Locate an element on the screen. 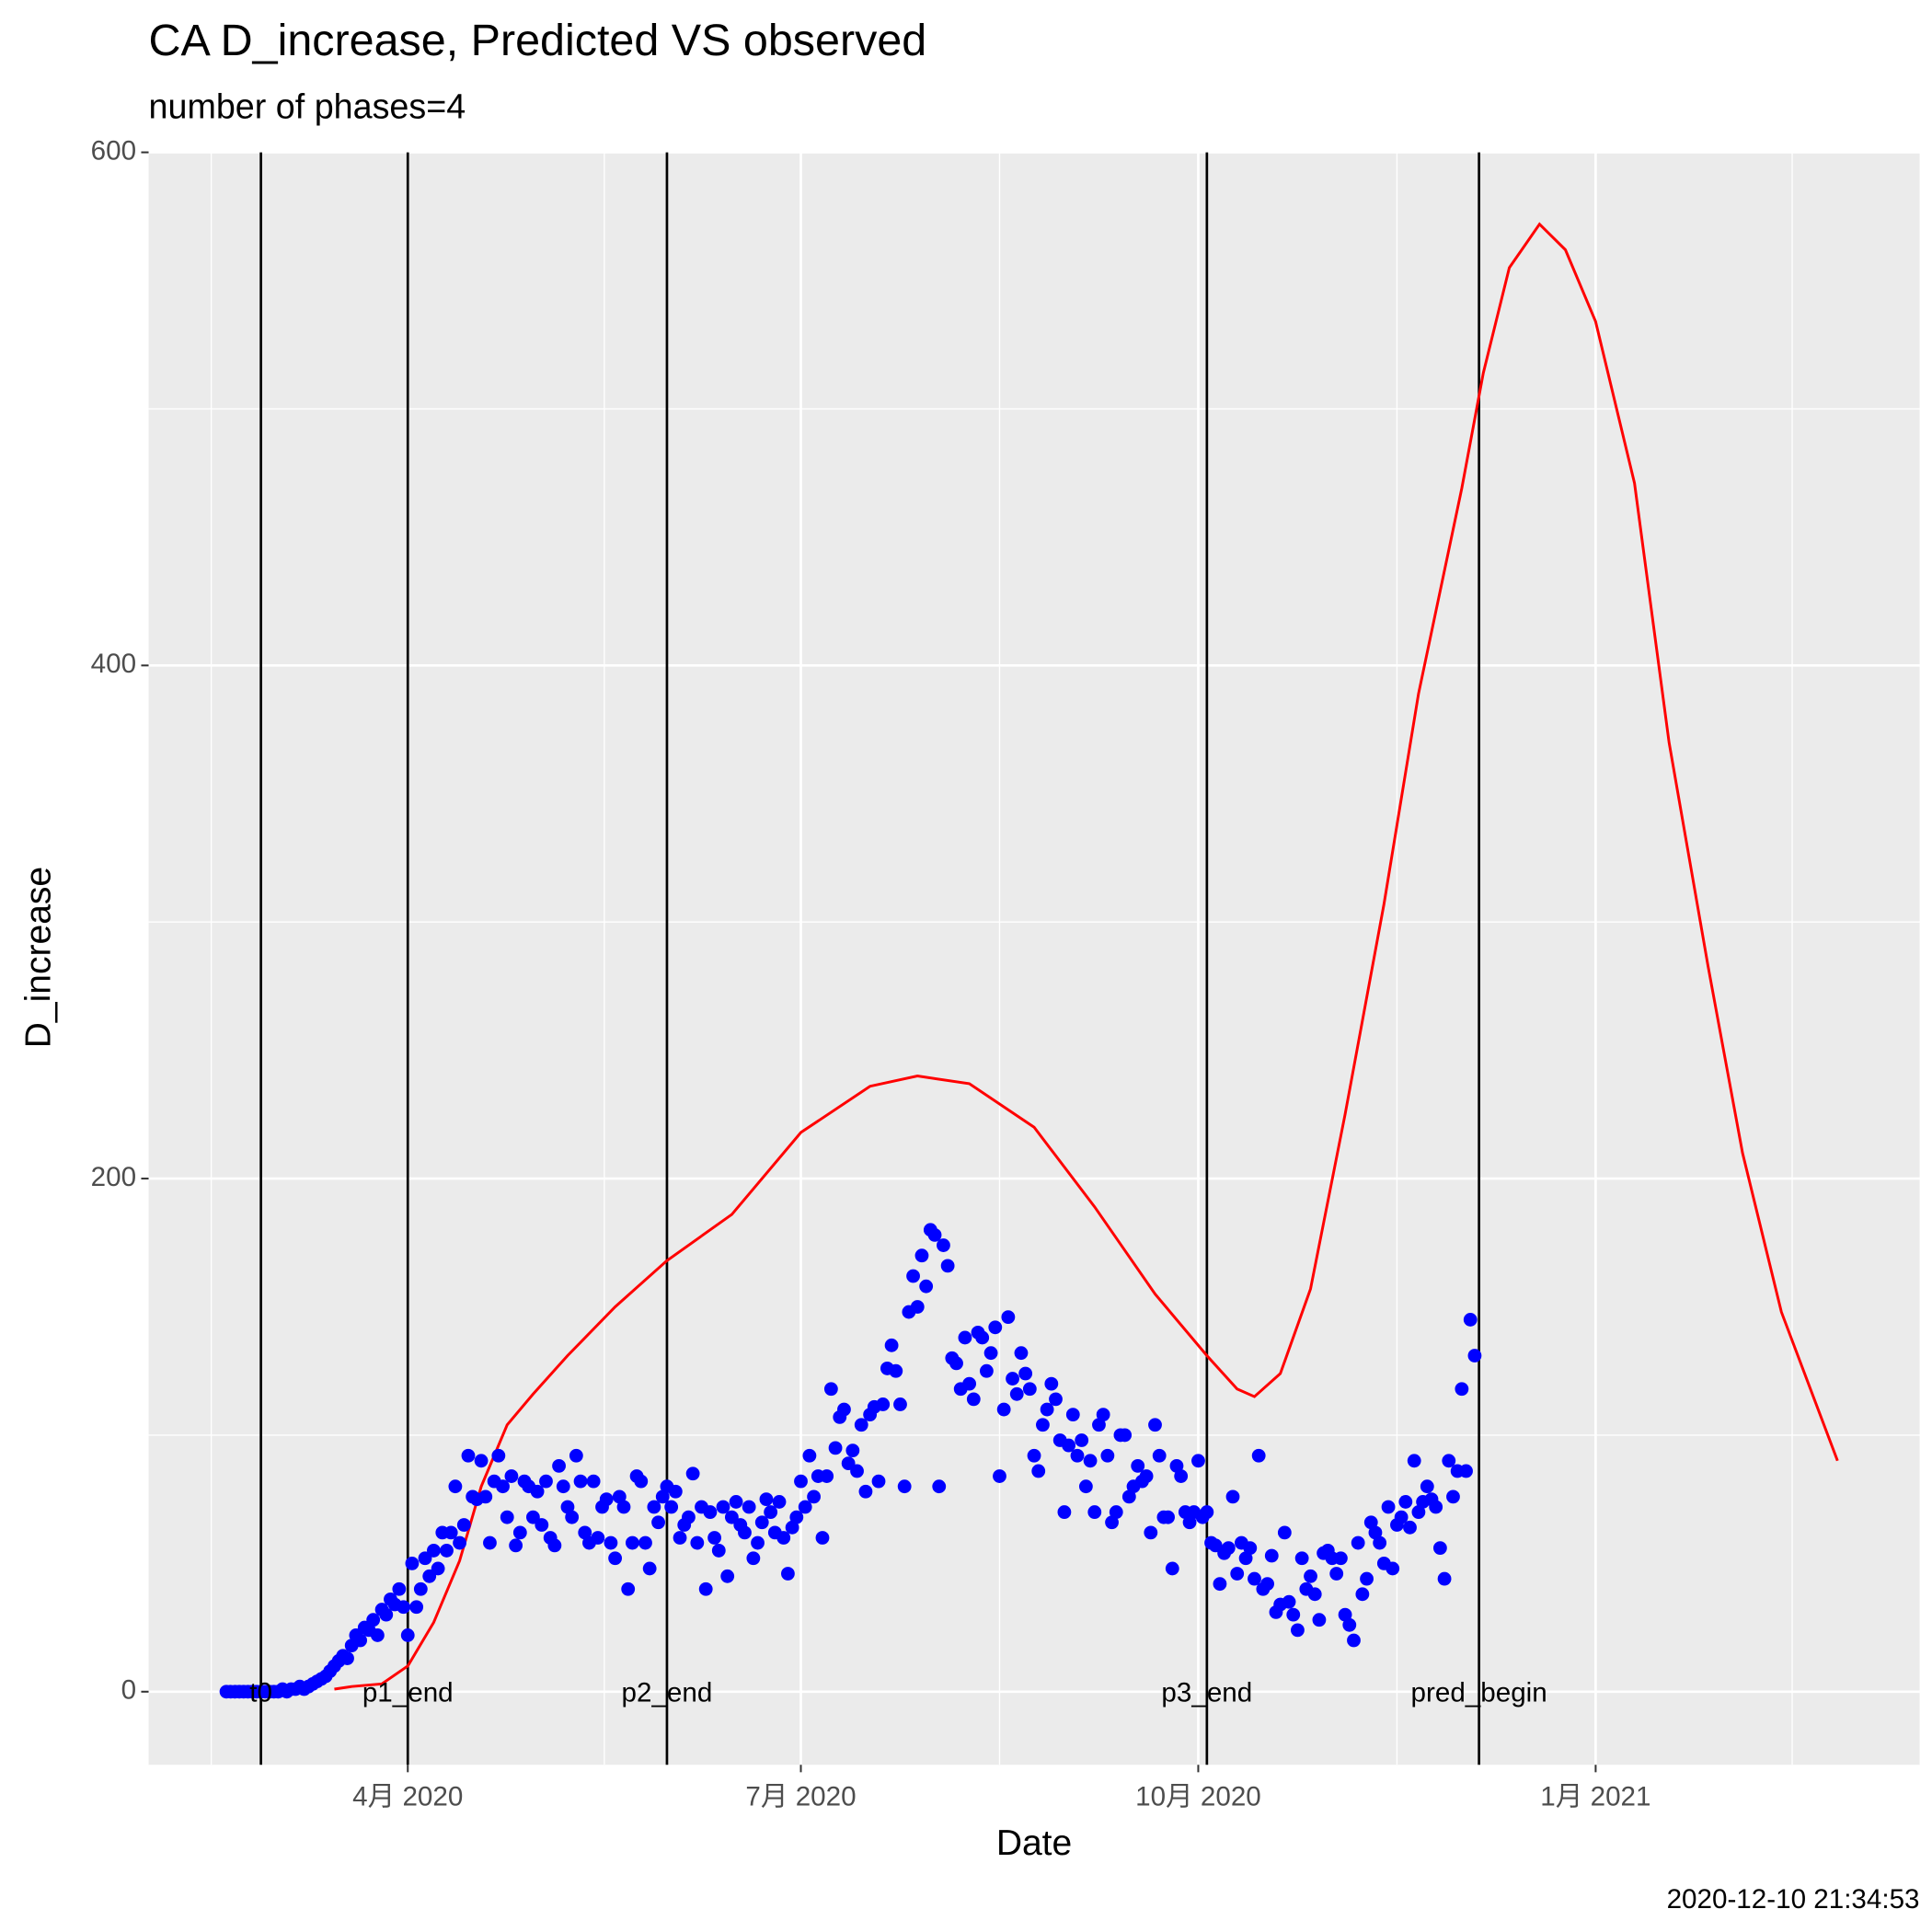 The width and height of the screenshot is (1932, 1932). x-tick-label: 4月 2020 is located at coordinates (407, 1796).